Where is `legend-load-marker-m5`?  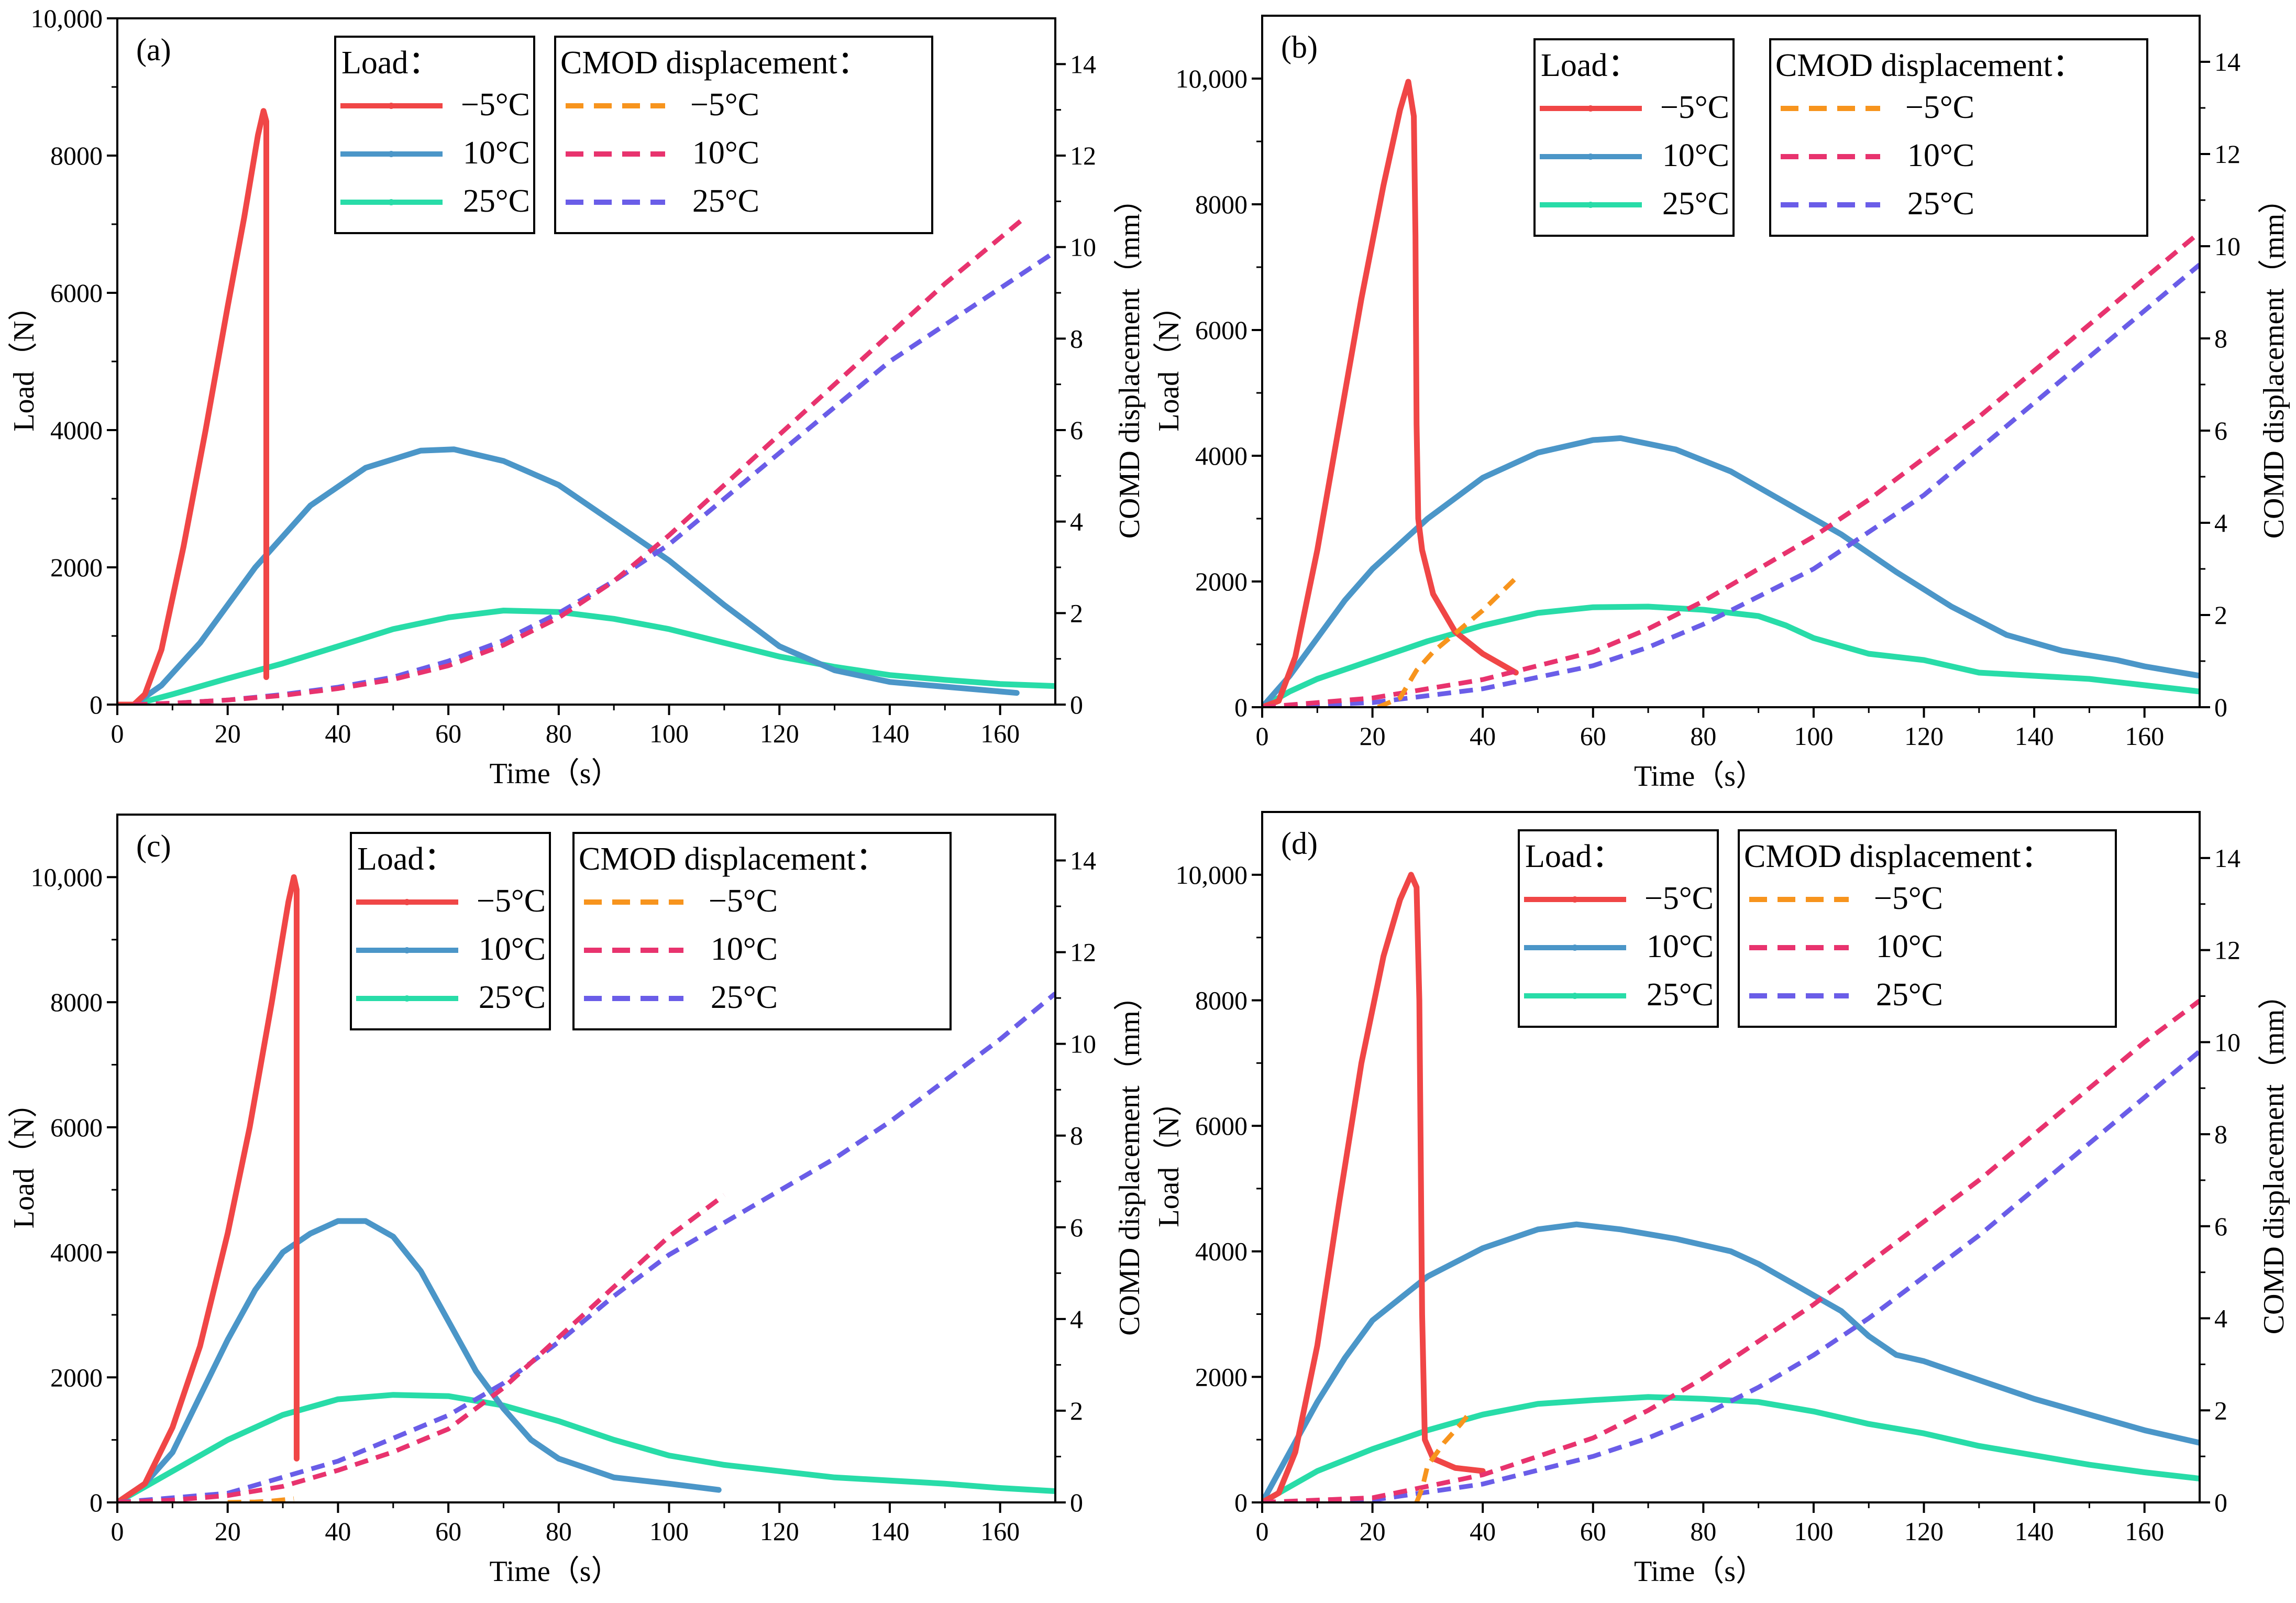 legend-load-marker-m5 is located at coordinates (391, 106).